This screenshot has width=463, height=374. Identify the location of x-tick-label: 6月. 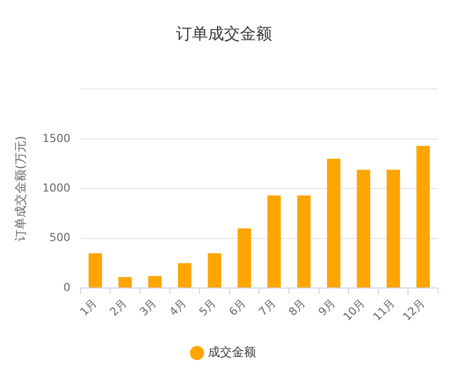
(237, 307).